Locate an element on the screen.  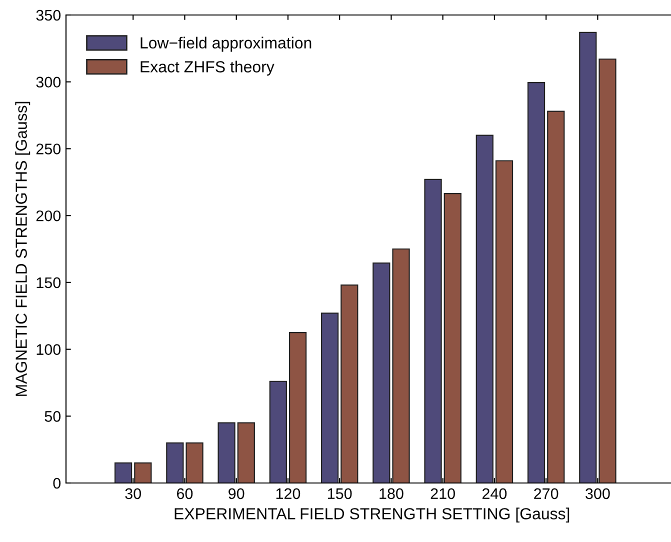
y-tick-label: 350 is located at coordinates (48, 15).